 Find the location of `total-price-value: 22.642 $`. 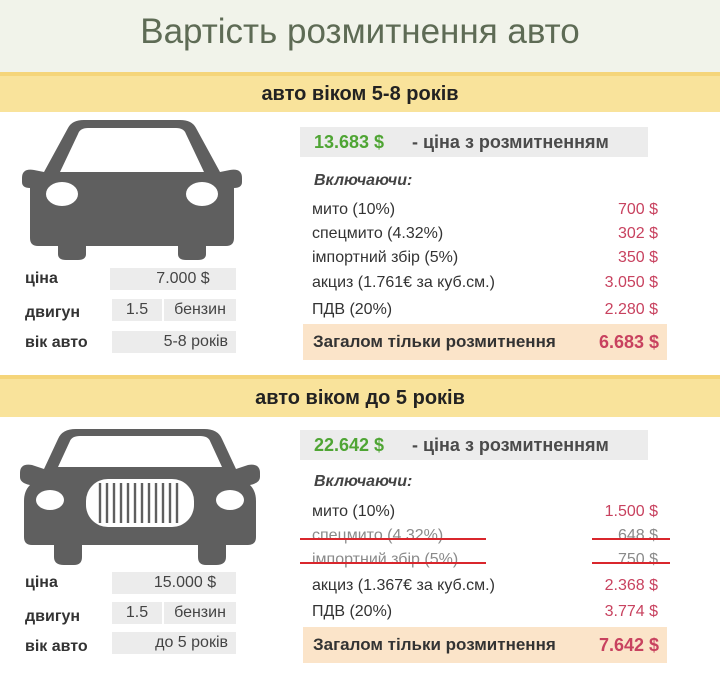

total-price-value: 22.642 $ is located at coordinates (349, 445).